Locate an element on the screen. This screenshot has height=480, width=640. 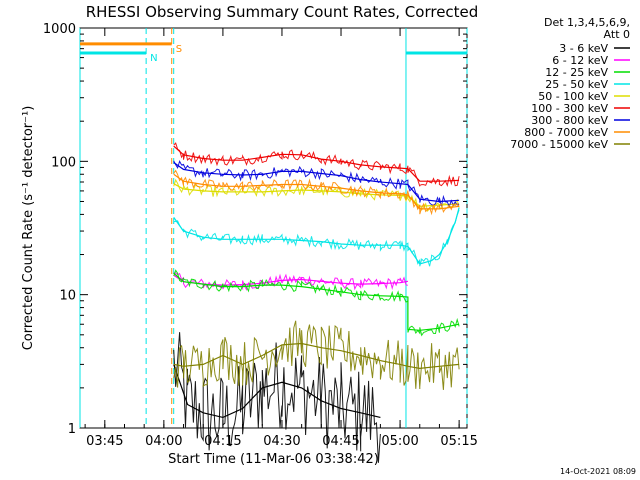
annotation-label: S is located at coordinates (179, 49).